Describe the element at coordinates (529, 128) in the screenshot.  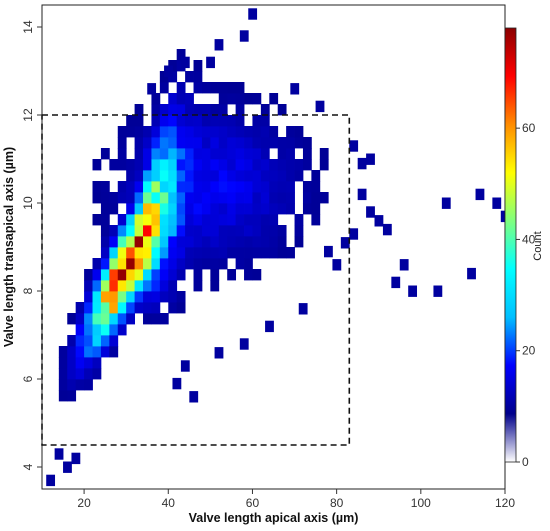
I see `colorbar-tick-label: 60` at that location.